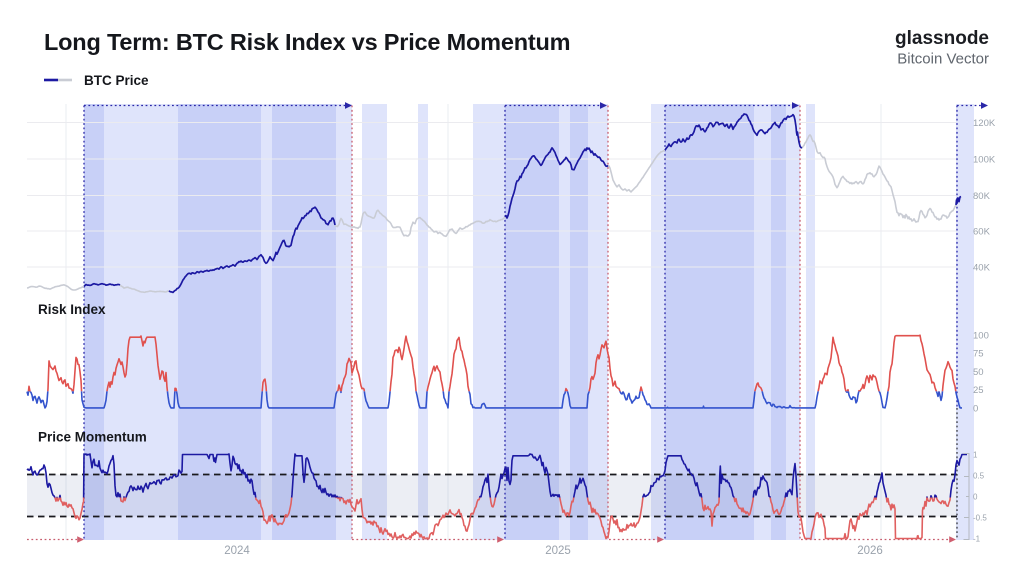 The width and height of the screenshot is (1024, 581). Describe the element at coordinates (981, 335) in the screenshot. I see `svg-text: 100` at that location.